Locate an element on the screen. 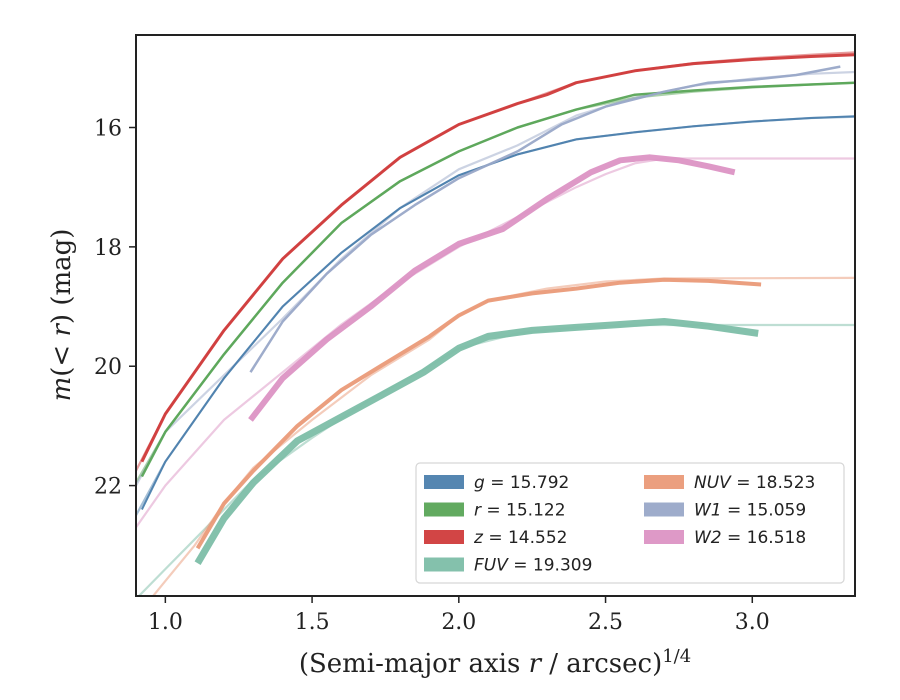 Image resolution: width=900 pixels, height=700 pixels. y-axis: 16 18 20 22 is located at coordinates (115, 308).